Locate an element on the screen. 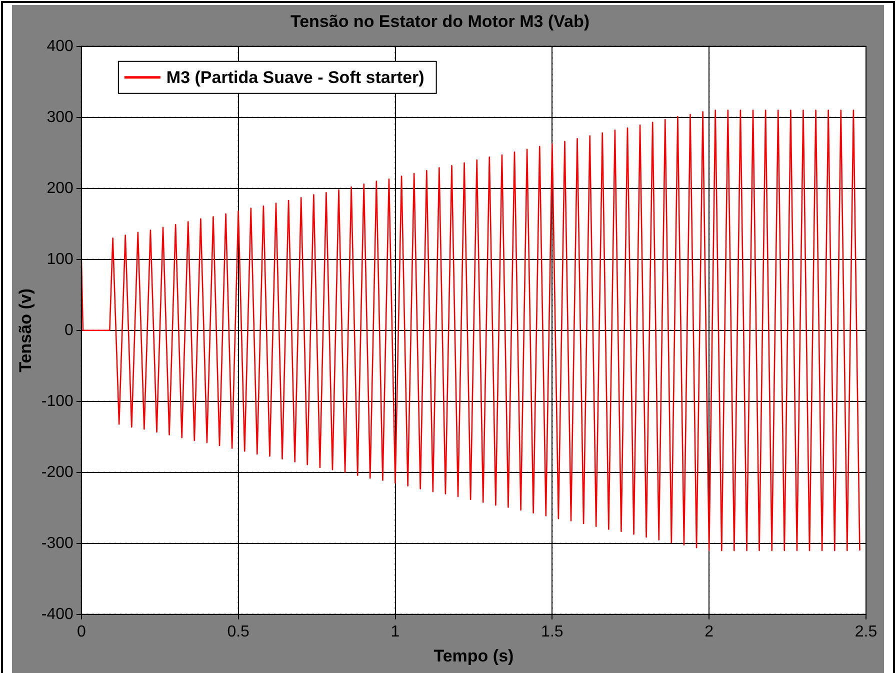  x-tick-label: 1.5 is located at coordinates (552, 631).